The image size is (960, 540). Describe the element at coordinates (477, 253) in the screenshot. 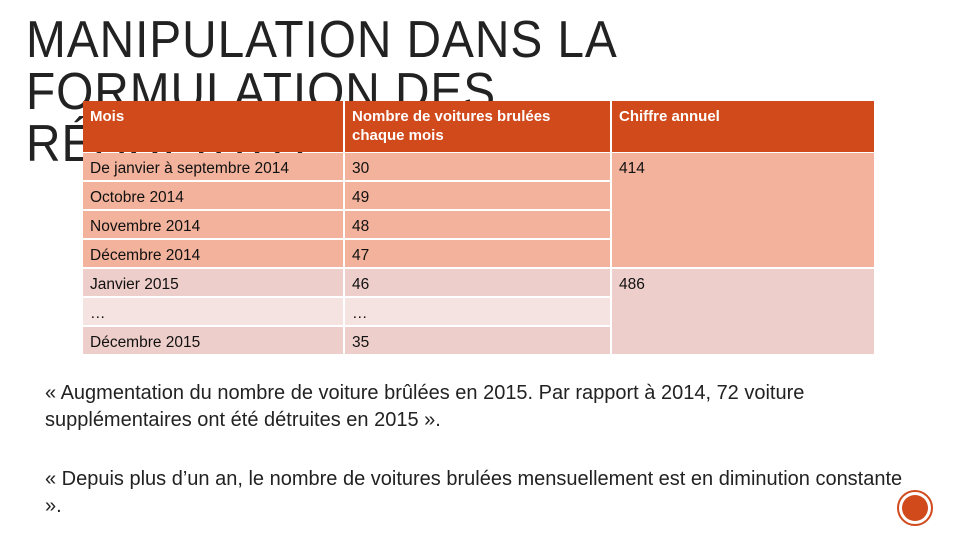

I see `table-cell: 47` at that location.